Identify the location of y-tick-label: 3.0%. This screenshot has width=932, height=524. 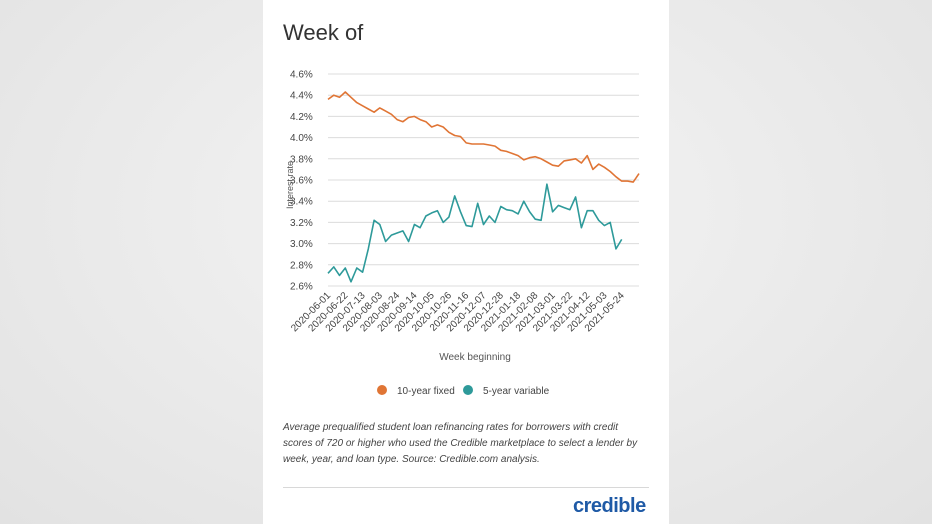
(301, 244).